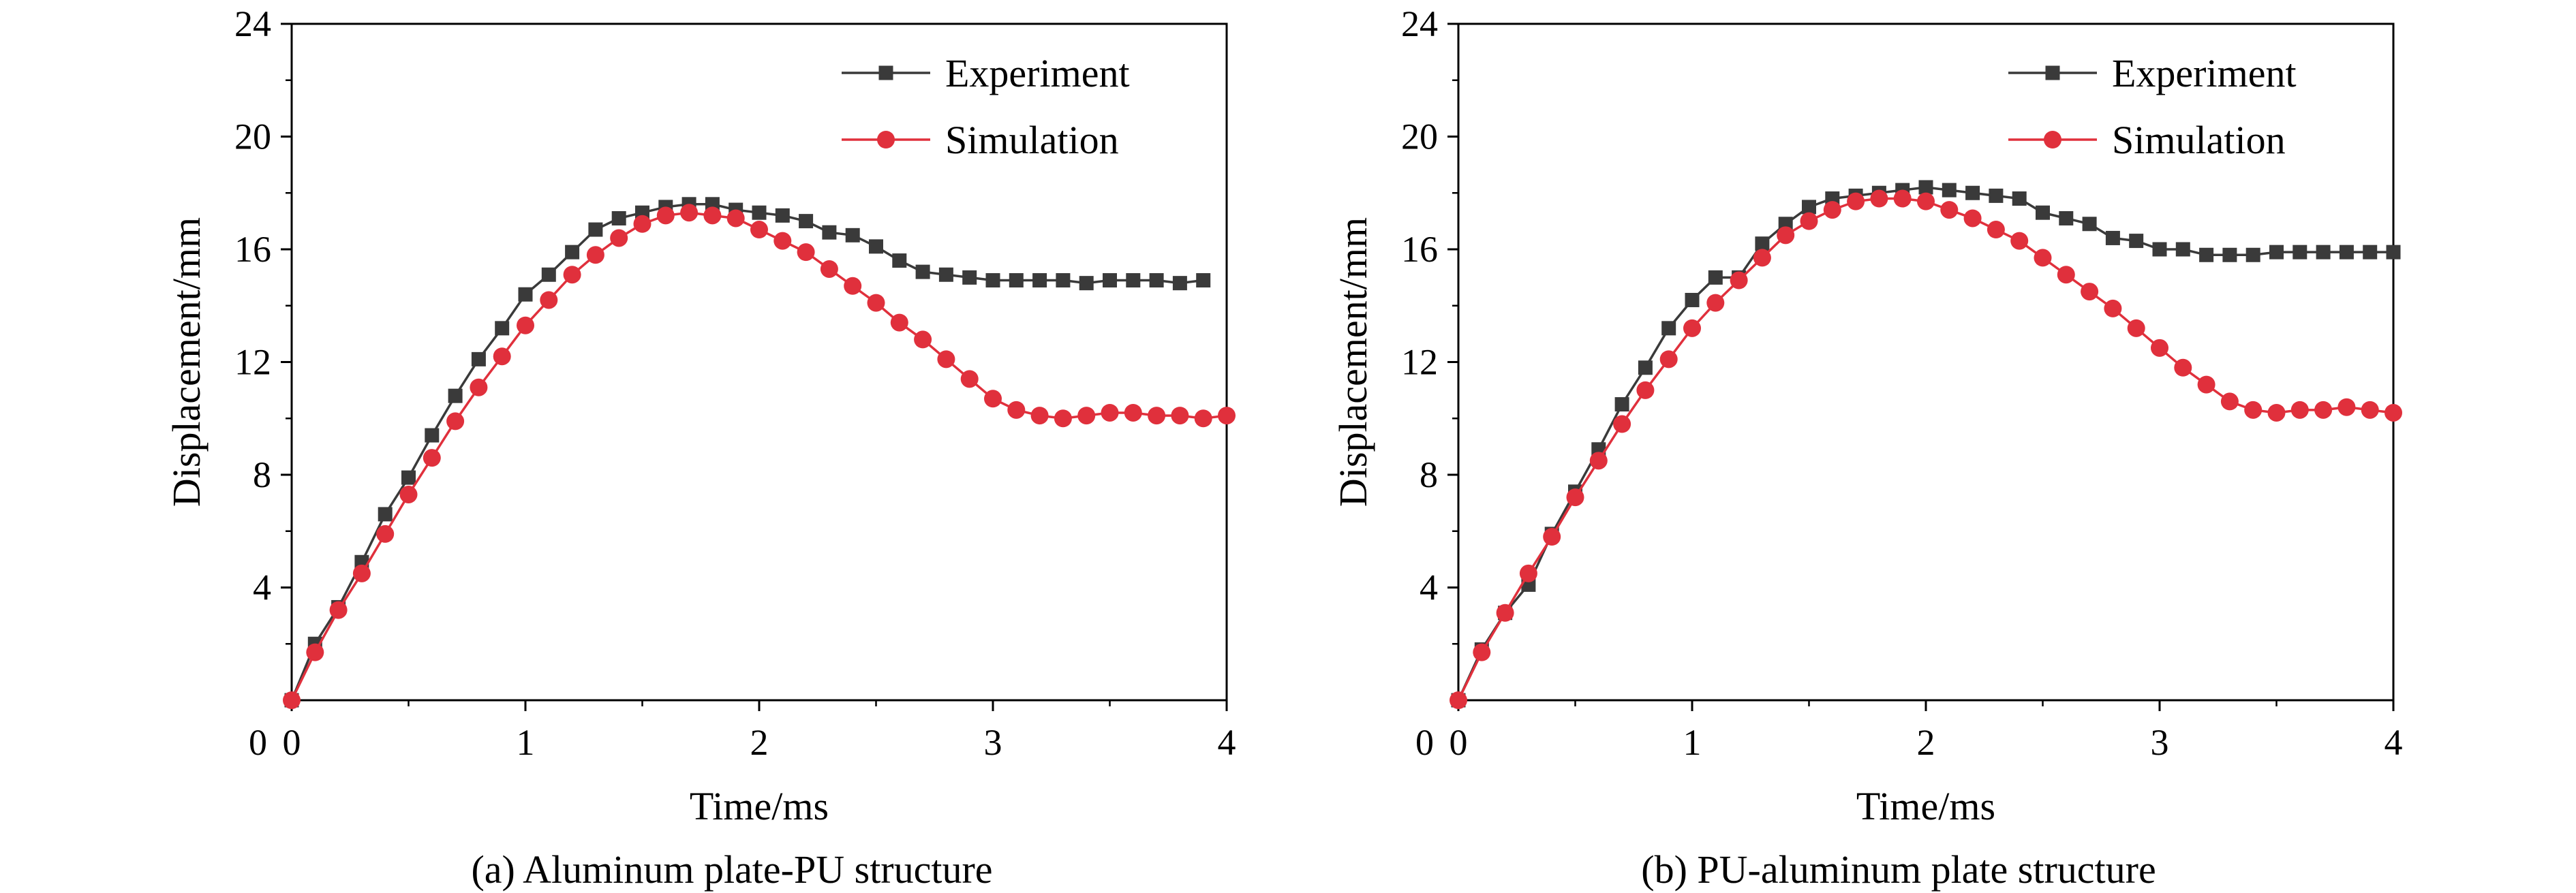  I want to click on y-tick-label: 4, so click(262, 587).